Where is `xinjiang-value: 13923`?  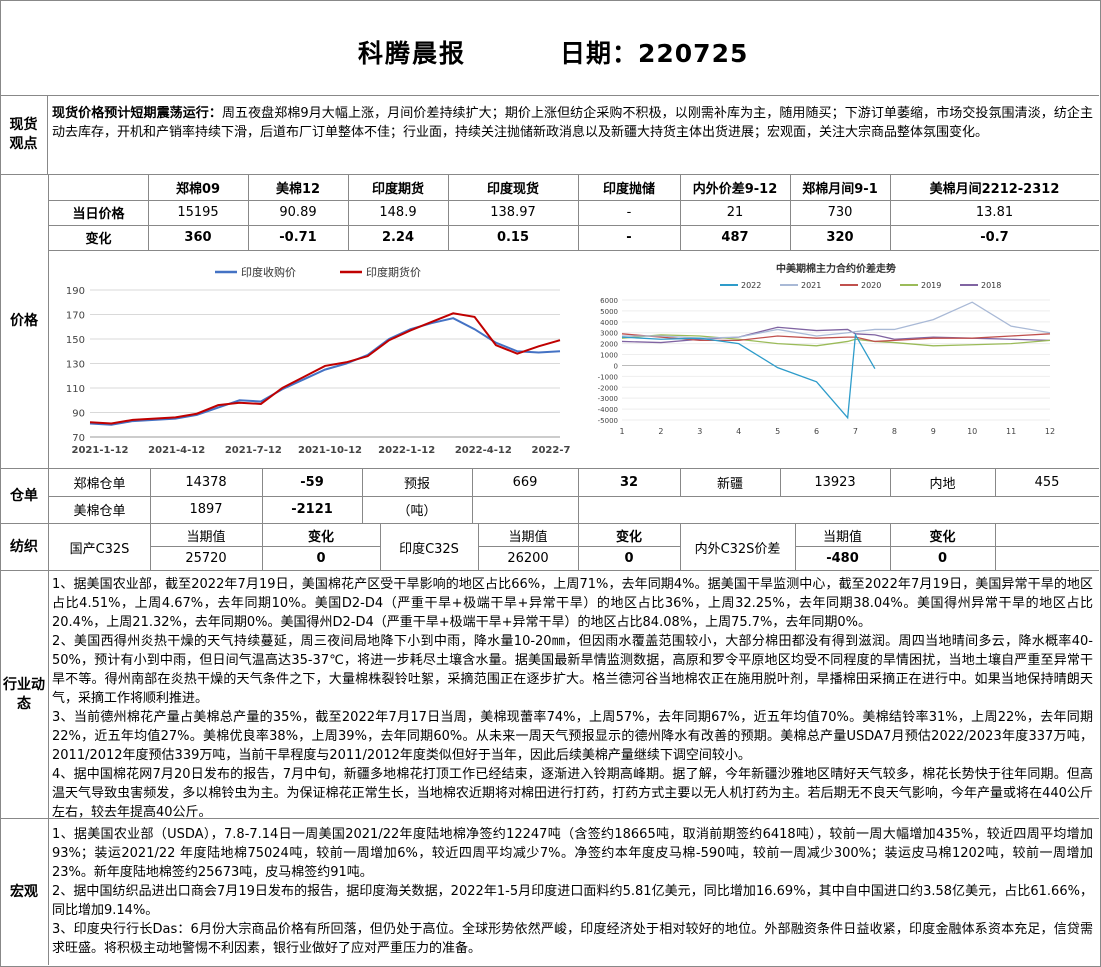
xinjiang-value: 13923 is located at coordinates (835, 482).